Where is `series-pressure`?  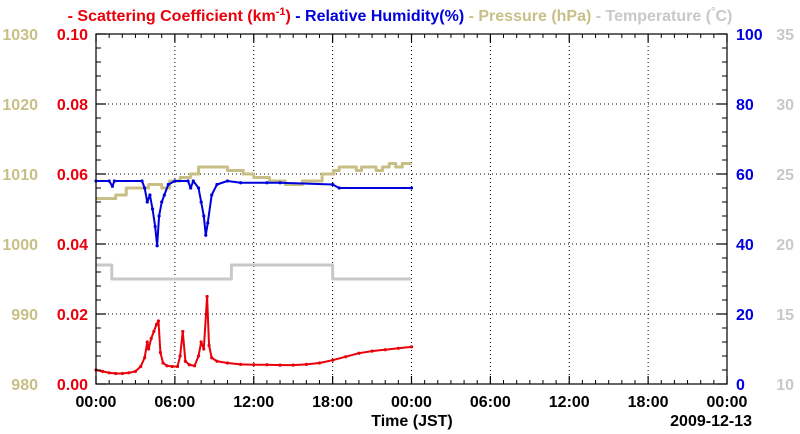 series-pressure is located at coordinates (254, 181).